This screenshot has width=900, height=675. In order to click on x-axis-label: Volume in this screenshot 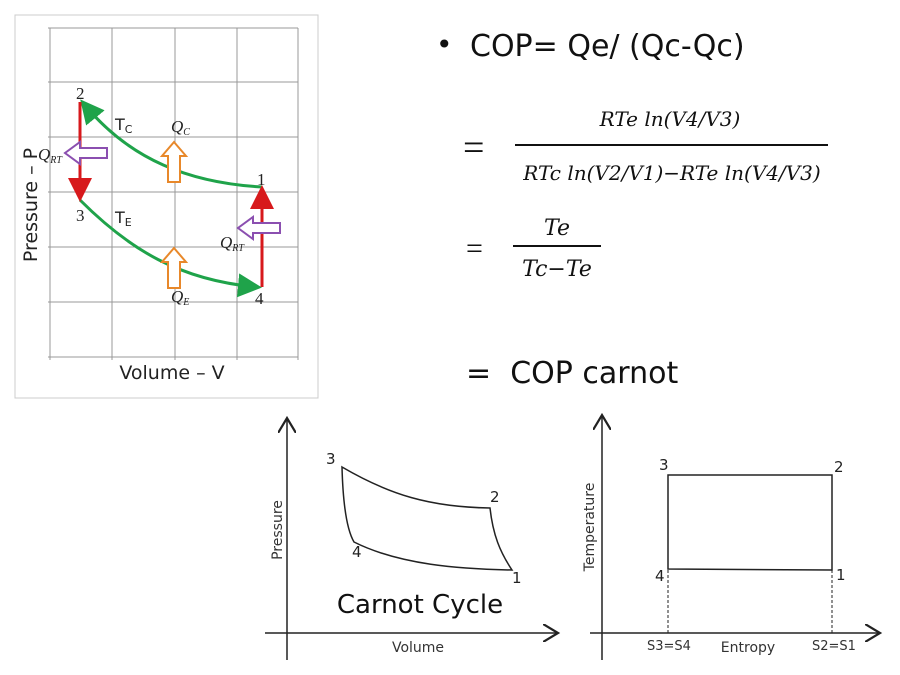, I will do `click(418, 648)`.